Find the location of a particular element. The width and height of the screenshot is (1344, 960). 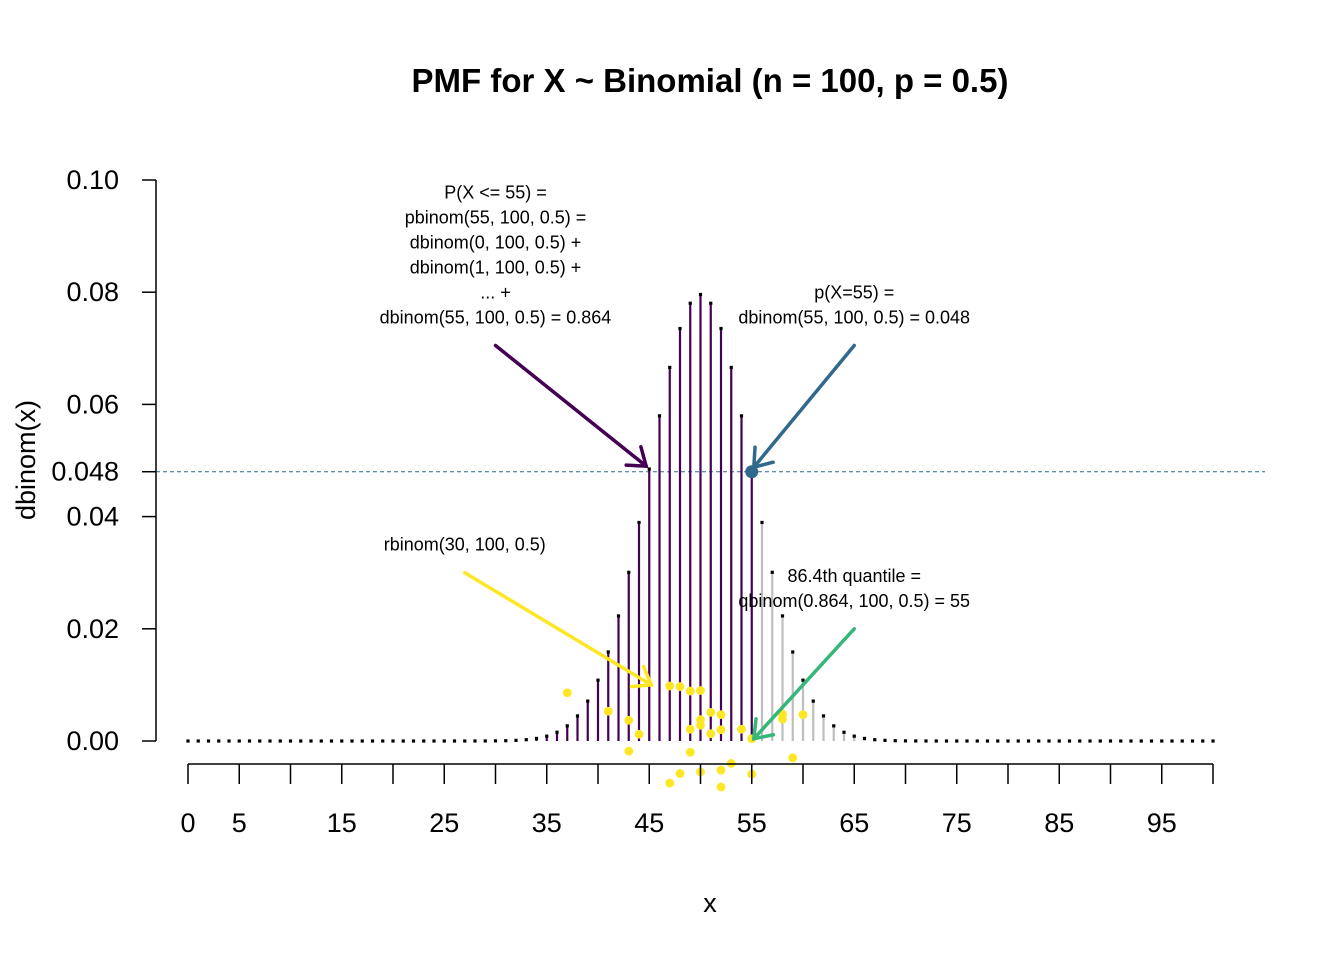

chart-title: PMF for X ~ Binomial (n = 100, p = 0.5) is located at coordinates (710, 80).